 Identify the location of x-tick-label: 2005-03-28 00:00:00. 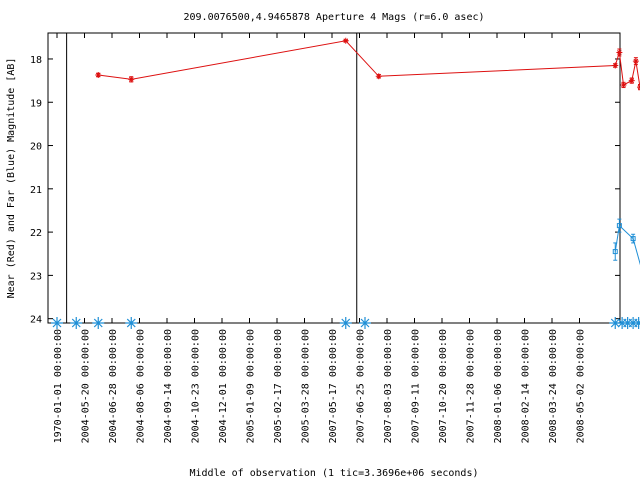
(306, 386).